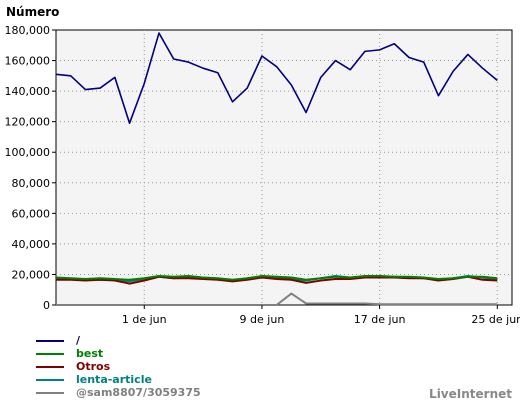 The width and height of the screenshot is (520, 405). I want to click on legend-label: @sam8807/3059375, so click(138, 392).